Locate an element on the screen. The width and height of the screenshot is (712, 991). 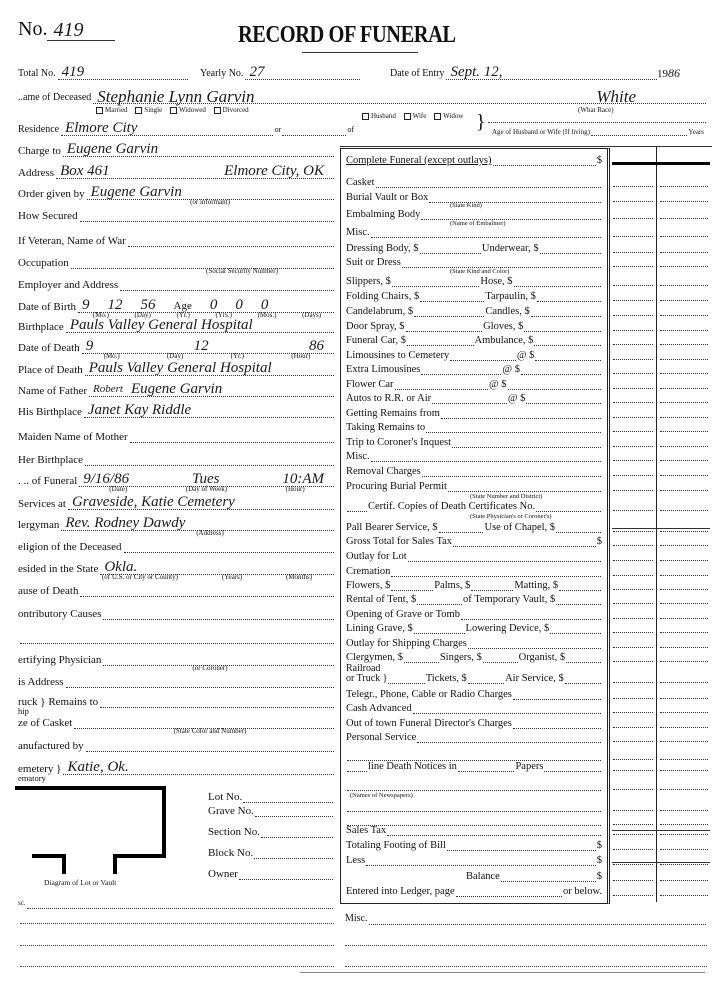
single-checkbox is located at coordinates (139, 110).